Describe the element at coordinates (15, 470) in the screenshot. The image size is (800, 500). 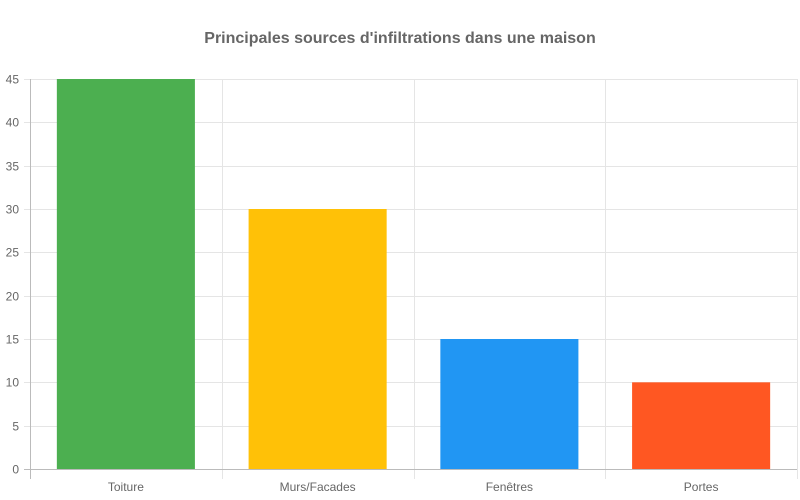
I see `y-tick-label: 0` at that location.